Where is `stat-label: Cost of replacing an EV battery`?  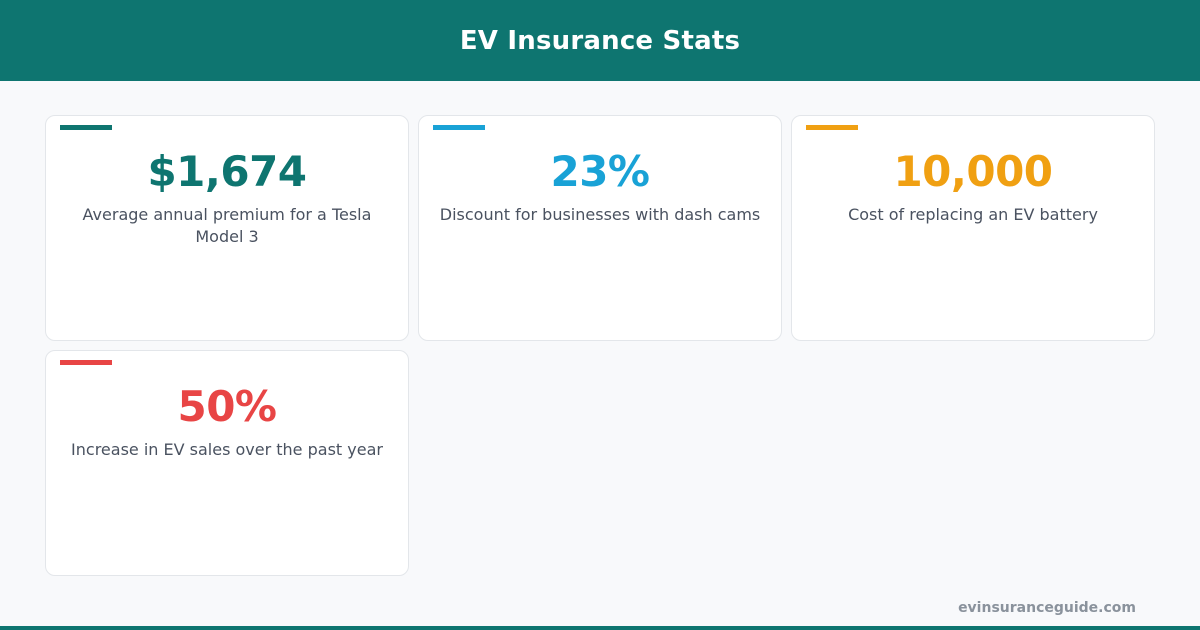 stat-label: Cost of replacing an EV battery is located at coordinates (973, 214).